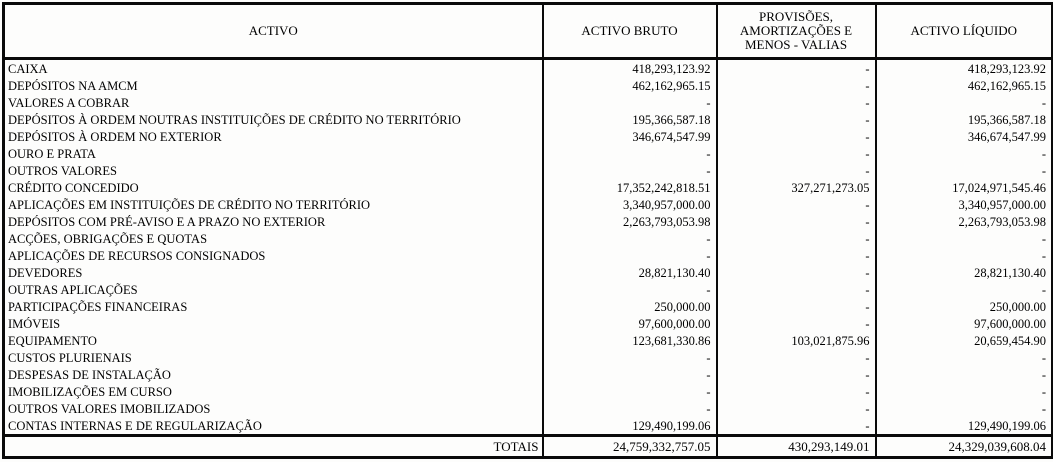  What do you see at coordinates (963, 272) in the screenshot?
I see `cell-liquido: 28,821,130.40` at bounding box center [963, 272].